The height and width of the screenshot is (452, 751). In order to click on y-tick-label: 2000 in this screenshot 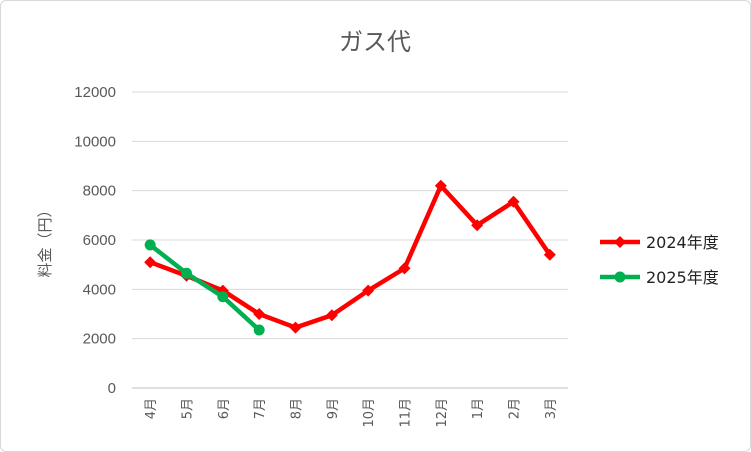, I will do `click(99, 339)`.